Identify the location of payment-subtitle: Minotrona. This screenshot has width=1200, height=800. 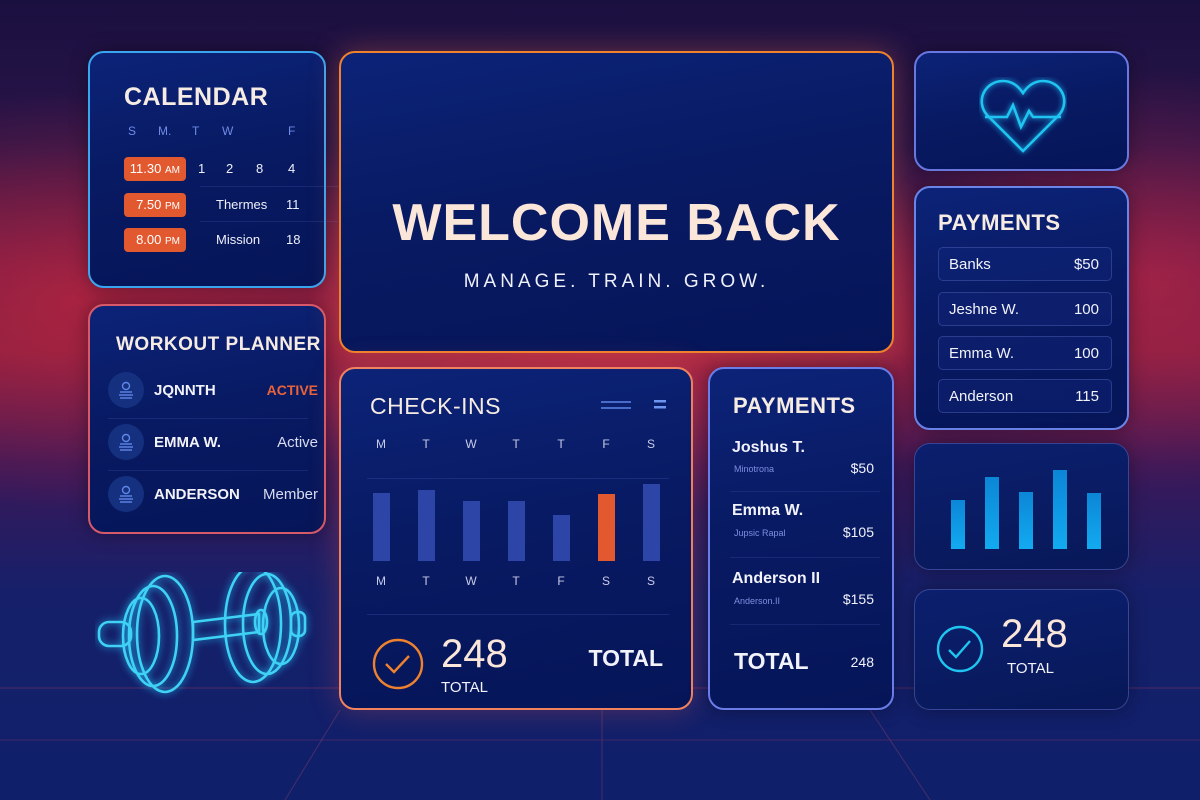
(754, 469).